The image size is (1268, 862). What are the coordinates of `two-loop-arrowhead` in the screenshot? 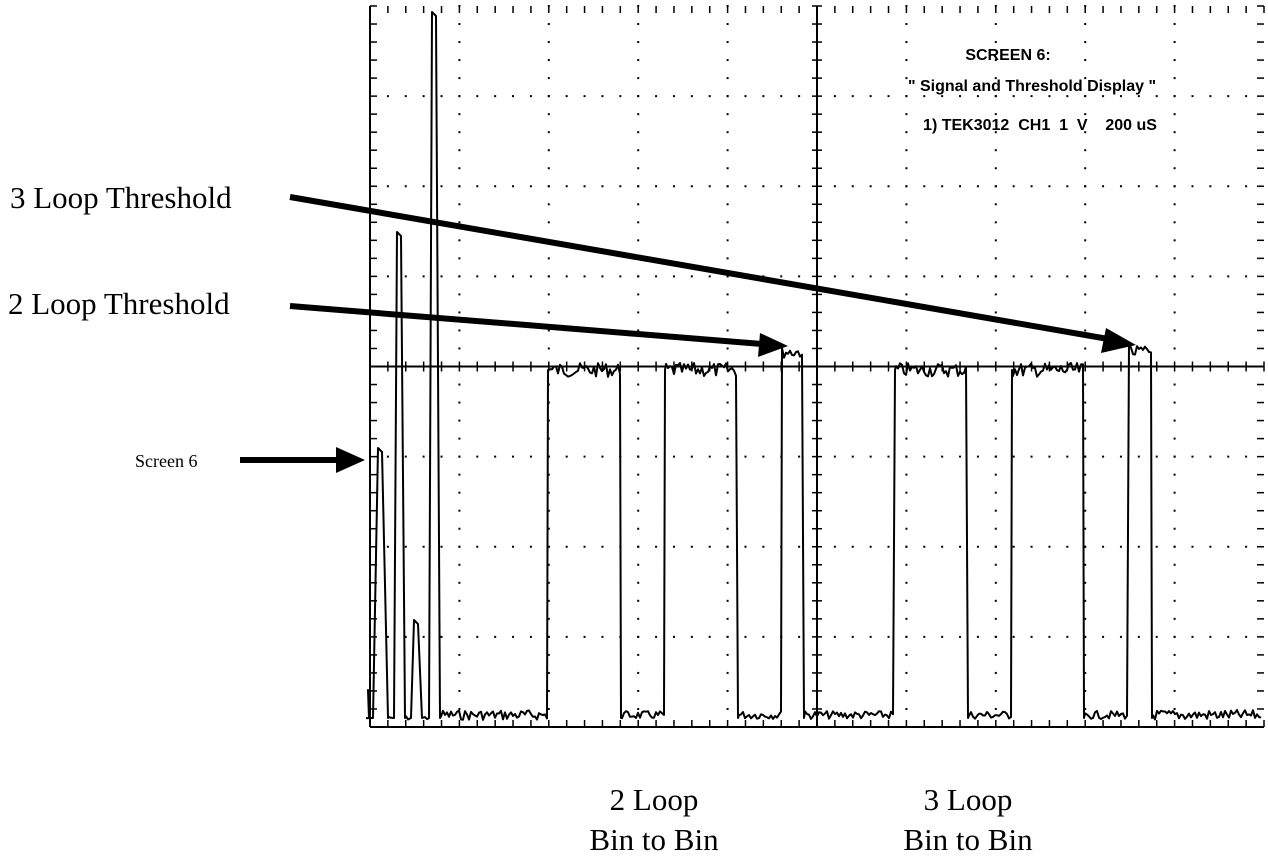 It's located at (773, 345).